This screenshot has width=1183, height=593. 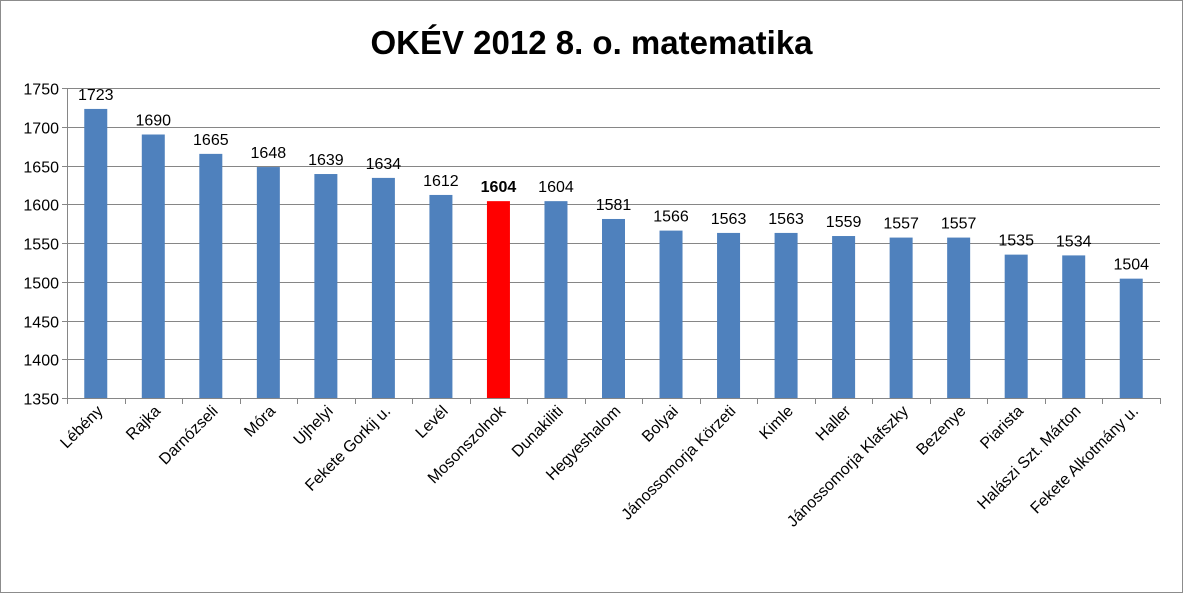 I want to click on data-label-11: 1563, so click(x=729, y=219).